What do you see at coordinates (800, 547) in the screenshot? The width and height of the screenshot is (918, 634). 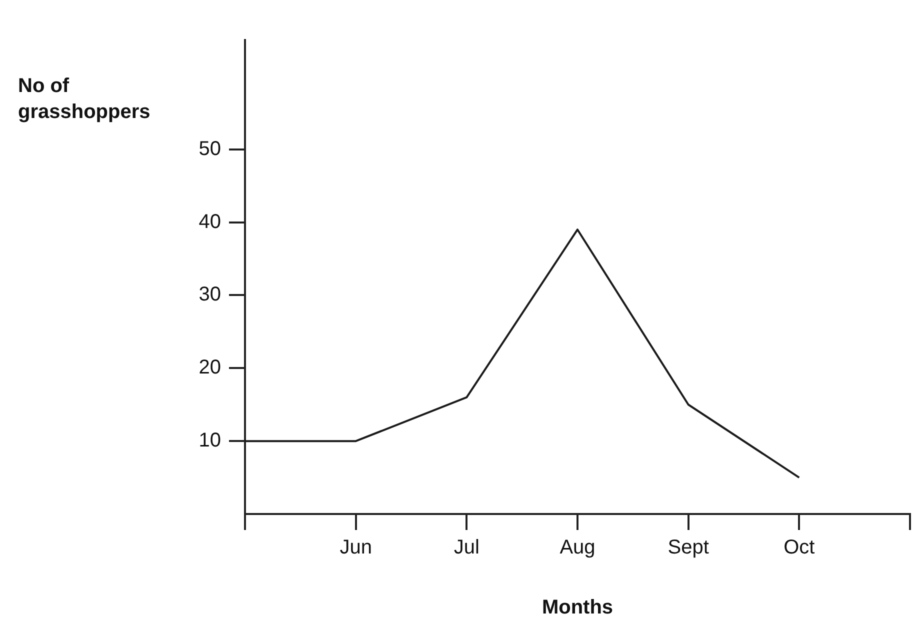 I see `x-tick-label: Oct` at bounding box center [800, 547].